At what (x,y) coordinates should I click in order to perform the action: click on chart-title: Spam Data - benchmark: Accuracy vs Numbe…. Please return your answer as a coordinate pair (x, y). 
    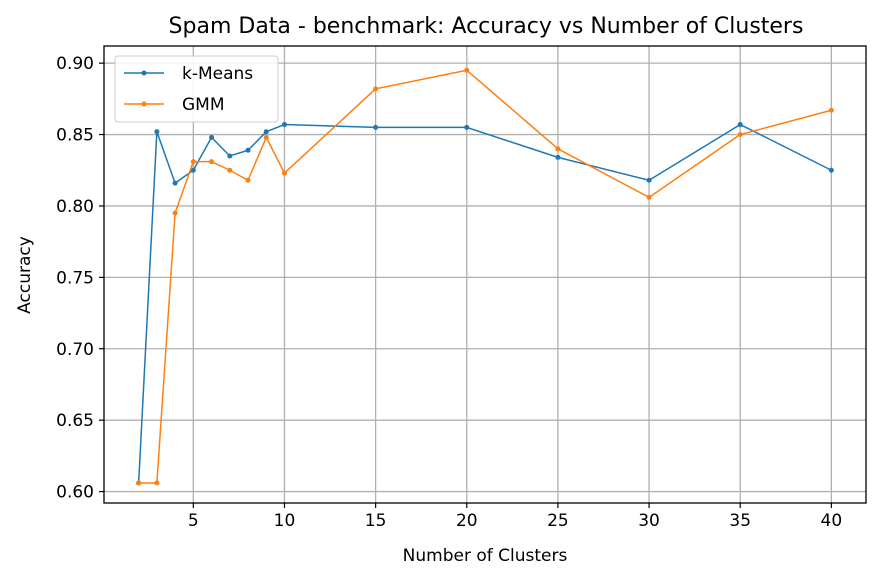
    Looking at the image, I should click on (486, 26).